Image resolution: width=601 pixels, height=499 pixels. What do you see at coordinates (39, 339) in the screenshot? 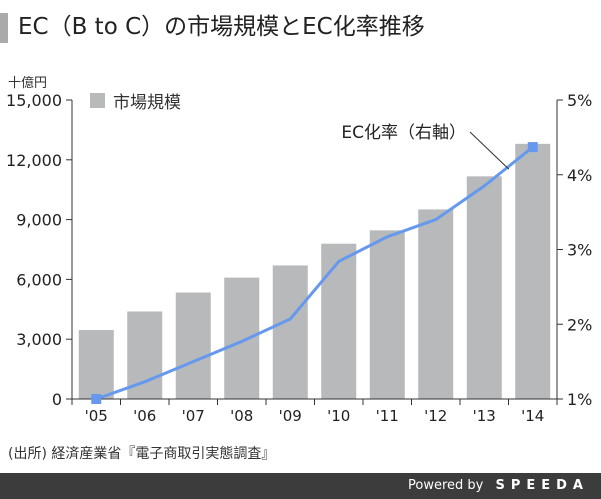
I see `left-tick-label-1: 3,000` at bounding box center [39, 339].